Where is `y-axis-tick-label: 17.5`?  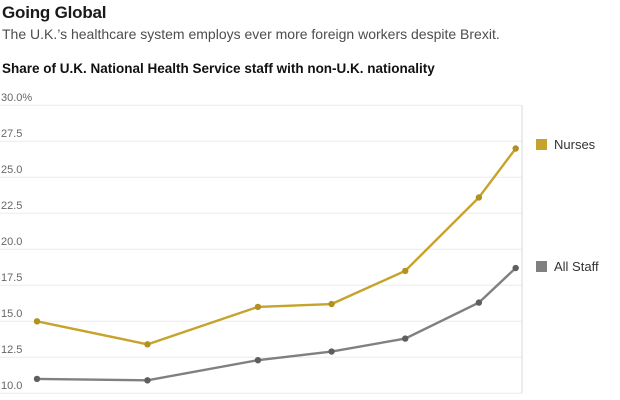
y-axis-tick-label: 17.5 is located at coordinates (12, 277).